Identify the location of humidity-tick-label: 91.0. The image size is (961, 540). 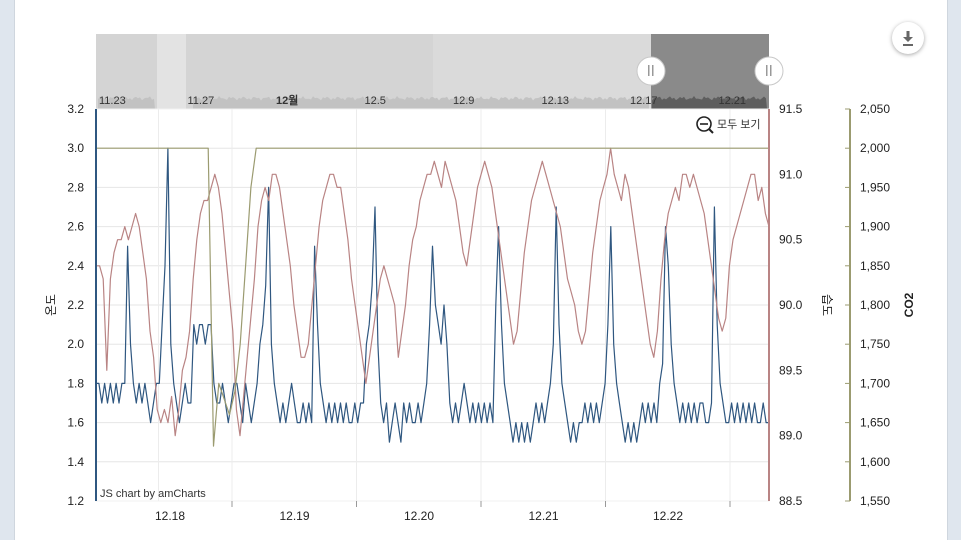
(791, 174).